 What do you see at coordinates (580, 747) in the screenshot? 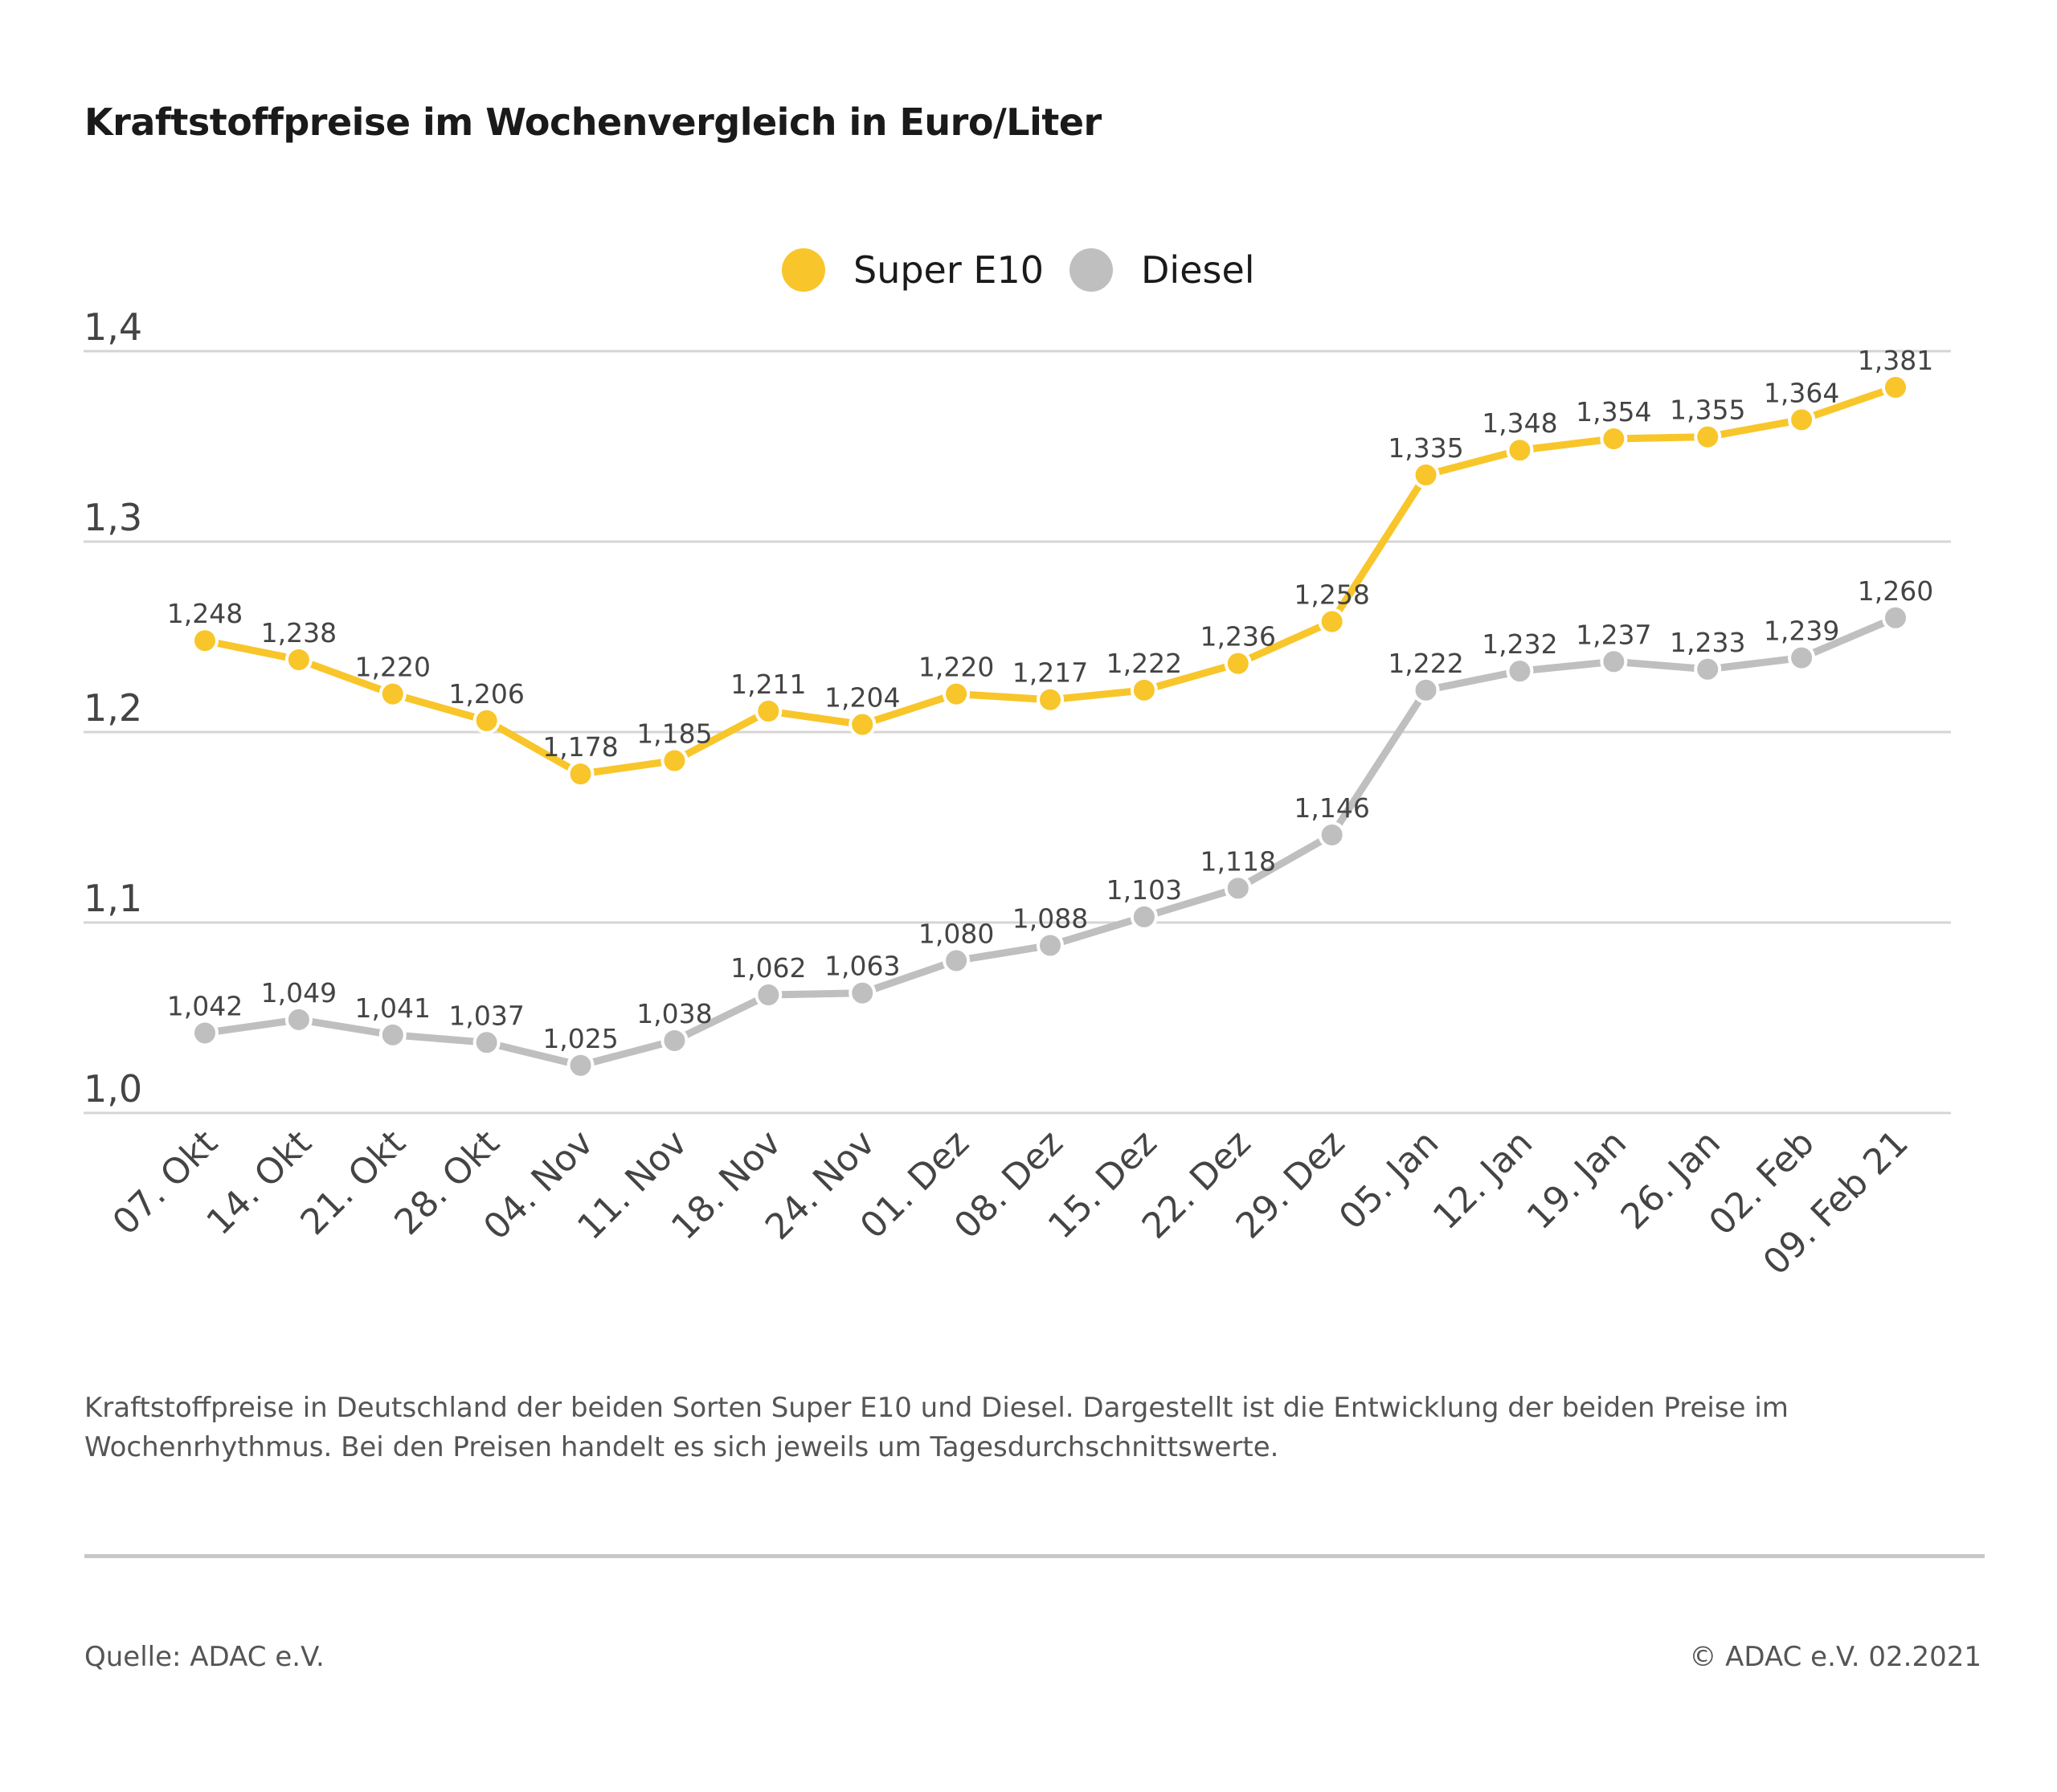
I see `data-label: 1,178` at bounding box center [580, 747].